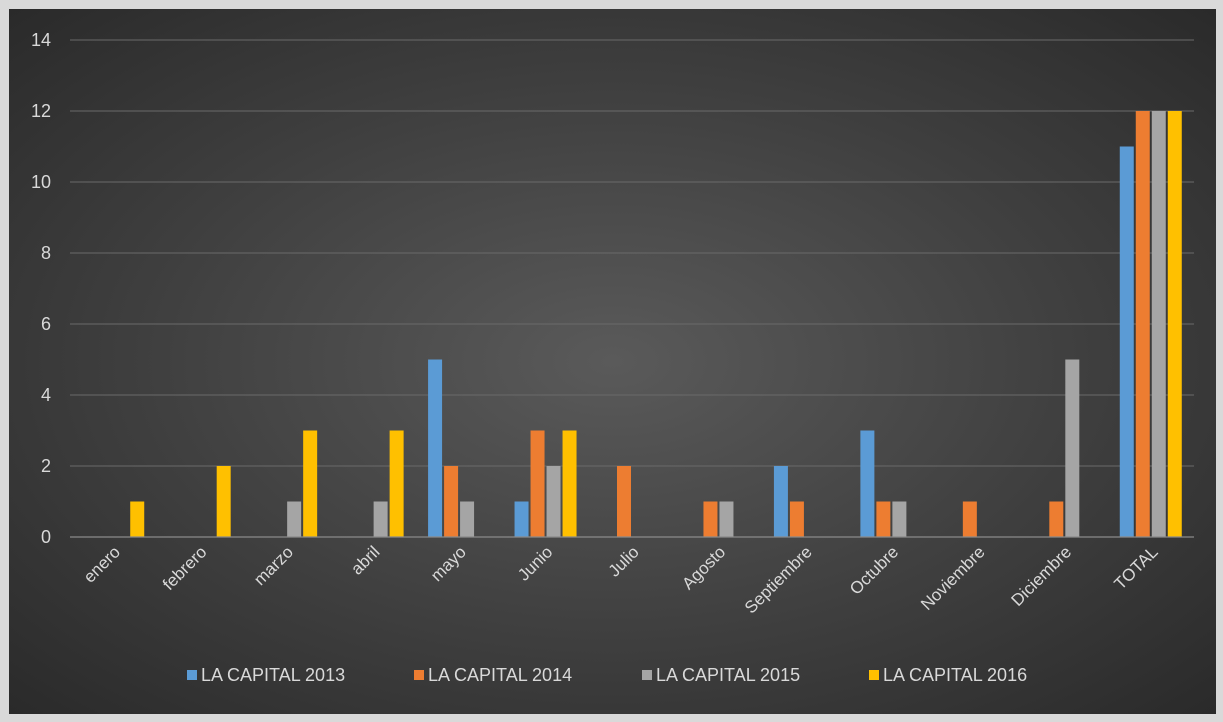  What do you see at coordinates (624, 561) in the screenshot?
I see `x-category-label: Julio` at bounding box center [624, 561].